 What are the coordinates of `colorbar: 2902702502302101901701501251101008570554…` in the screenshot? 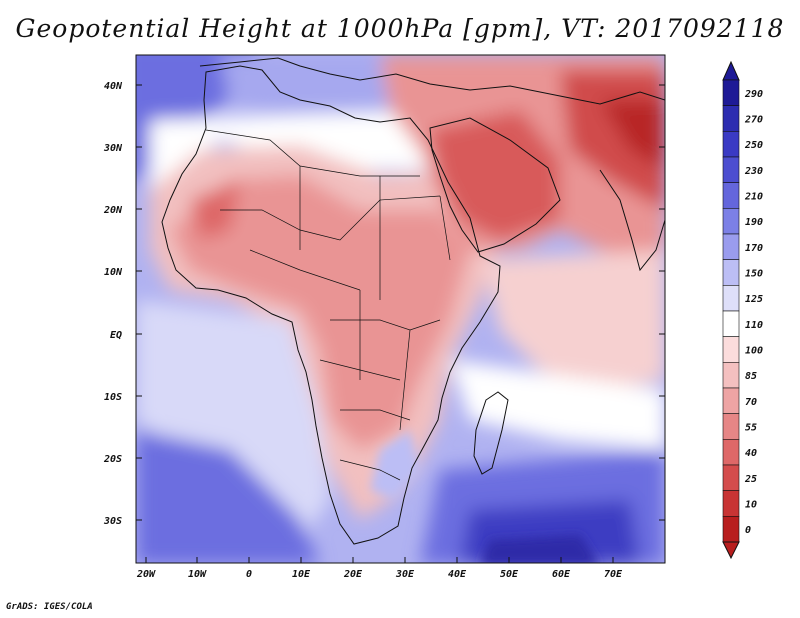 It's located at (742, 310).